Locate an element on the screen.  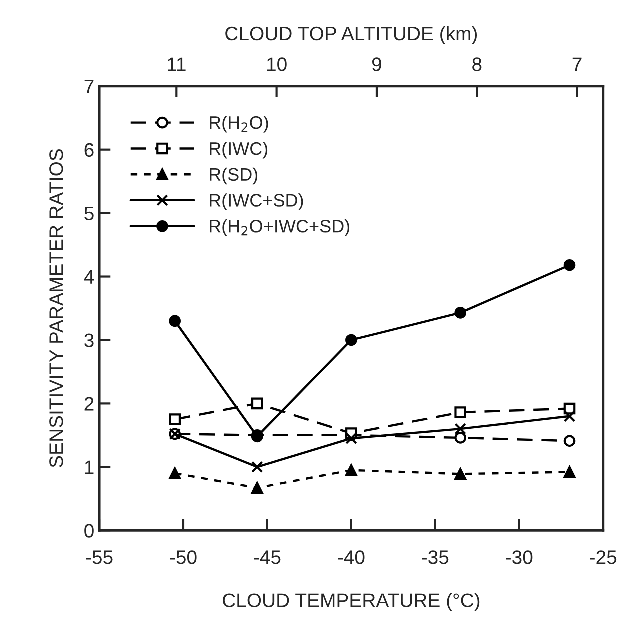
y-tick-label: 1 is located at coordinates (89, 467).